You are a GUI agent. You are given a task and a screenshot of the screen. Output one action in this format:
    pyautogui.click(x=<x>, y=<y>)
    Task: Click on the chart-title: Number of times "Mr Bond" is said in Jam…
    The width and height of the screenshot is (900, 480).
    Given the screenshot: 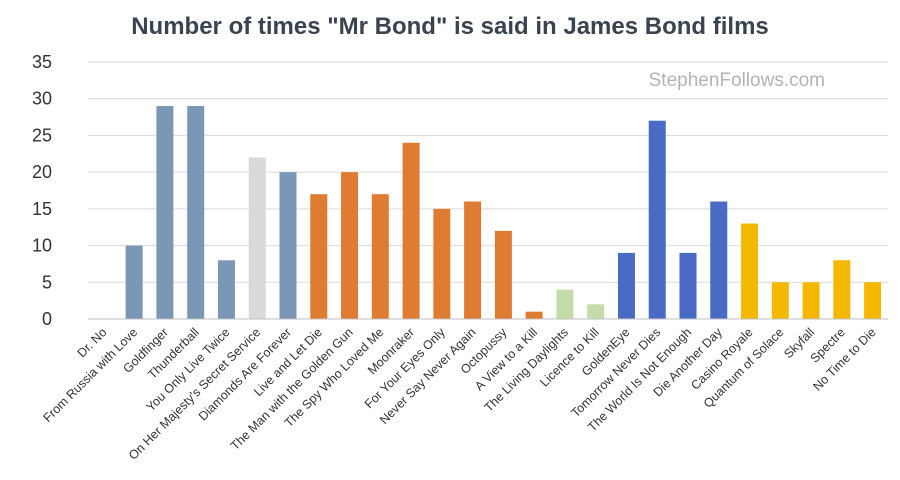 What is the action you would take?
    pyautogui.click(x=450, y=26)
    